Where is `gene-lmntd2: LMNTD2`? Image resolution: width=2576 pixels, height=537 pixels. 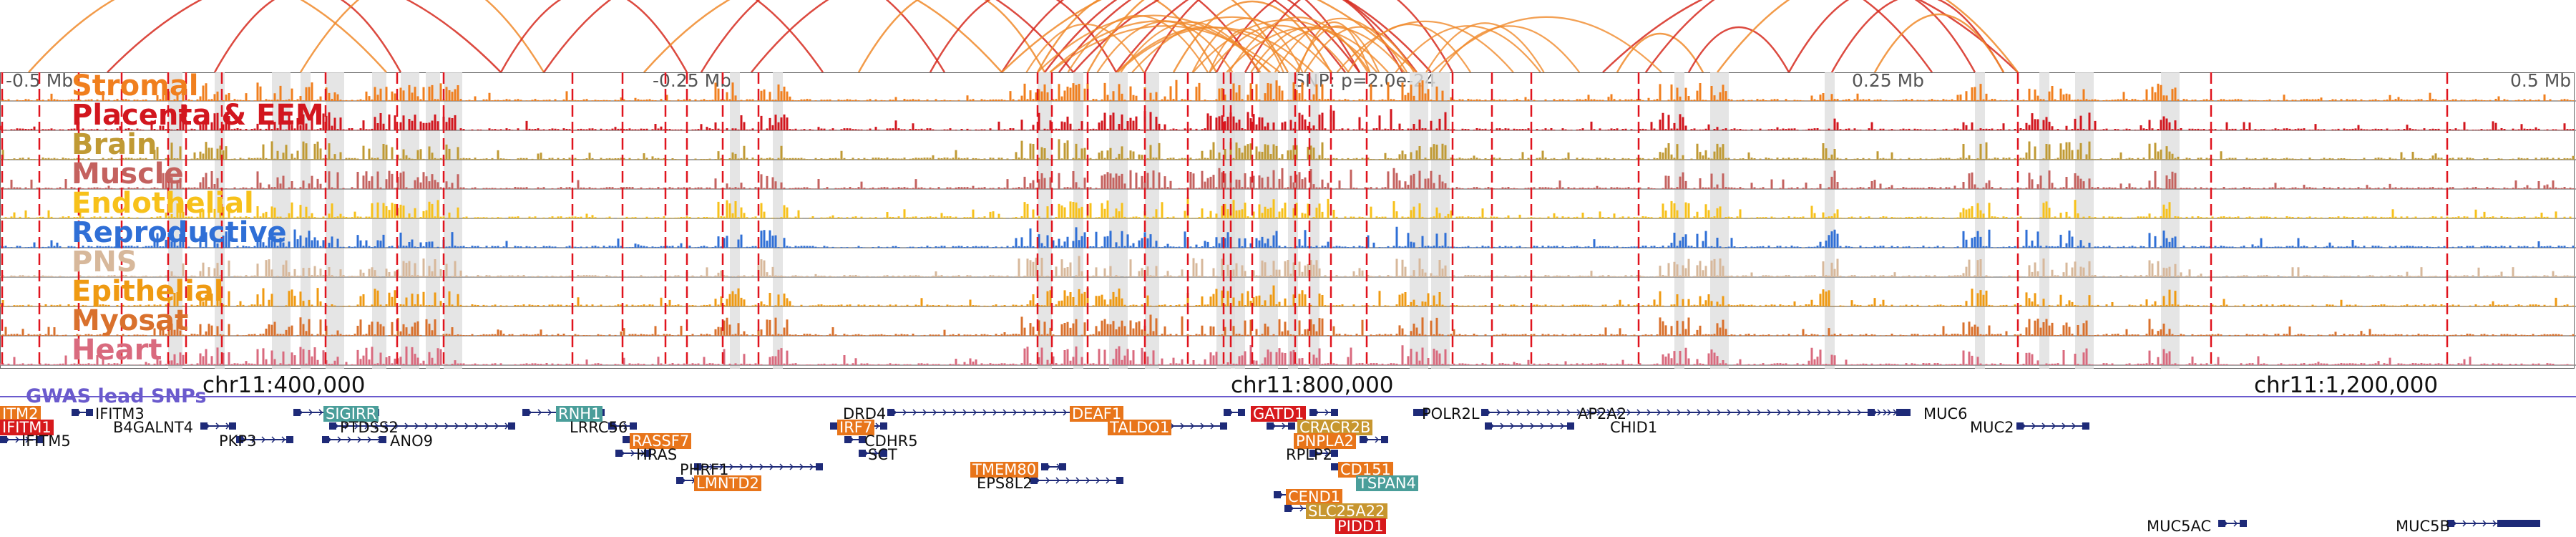
gene-lmntd2: LMNTD2 is located at coordinates (727, 483).